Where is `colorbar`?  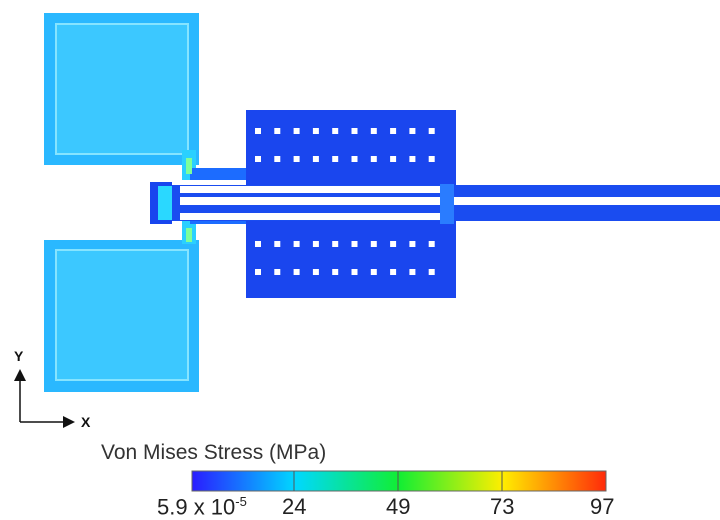
colorbar is located at coordinates (399, 481).